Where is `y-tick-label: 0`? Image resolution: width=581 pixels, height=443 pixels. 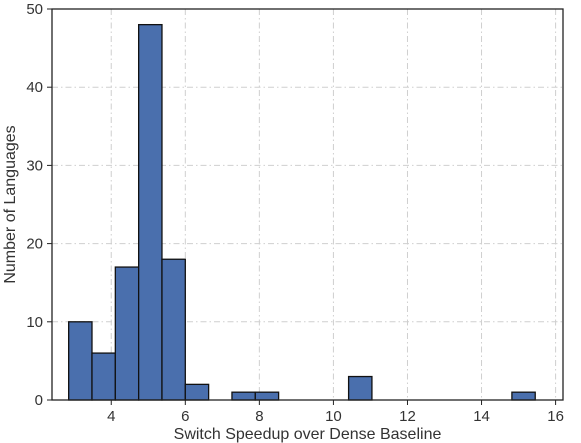
y-tick-label: 0 is located at coordinates (39, 400).